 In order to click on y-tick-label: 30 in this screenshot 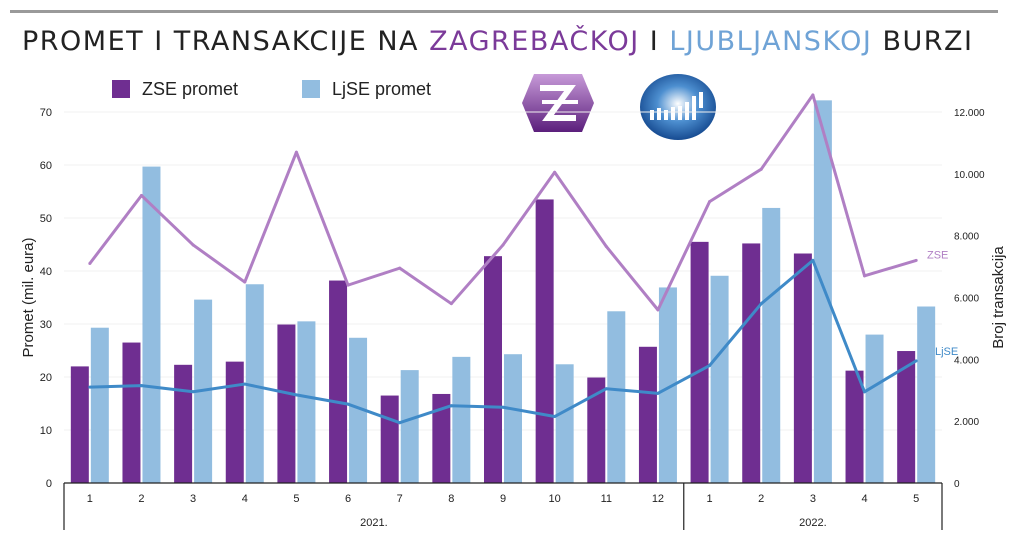, I will do `click(46, 325)`.